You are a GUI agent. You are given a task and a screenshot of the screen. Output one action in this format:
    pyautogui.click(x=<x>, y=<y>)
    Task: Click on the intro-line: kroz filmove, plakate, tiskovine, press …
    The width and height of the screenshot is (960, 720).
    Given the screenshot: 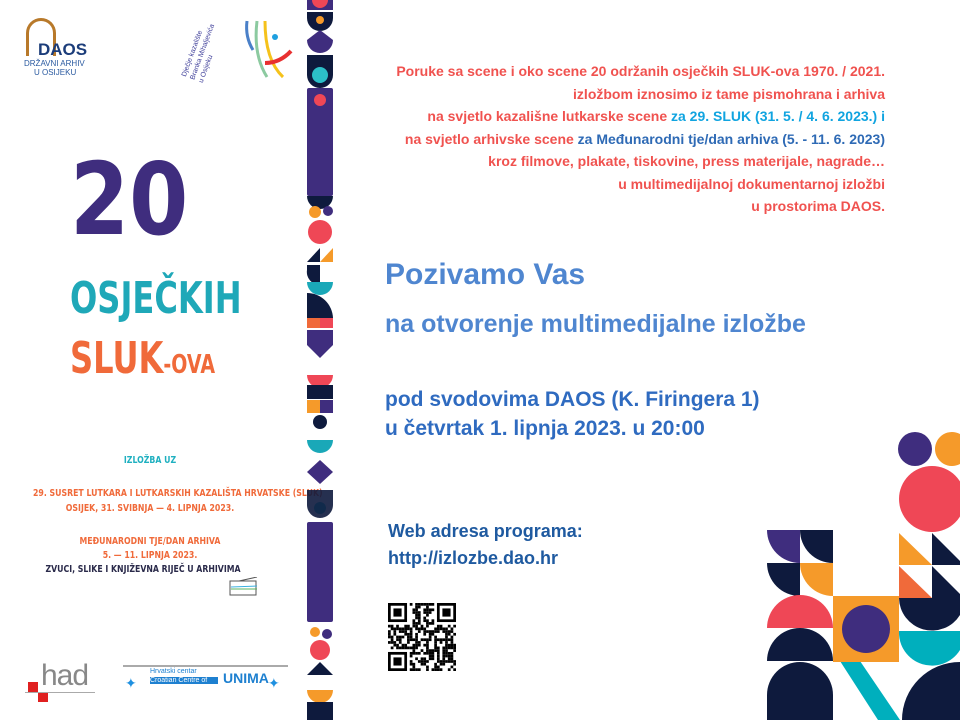 What is the action you would take?
    pyautogui.click(x=686, y=161)
    